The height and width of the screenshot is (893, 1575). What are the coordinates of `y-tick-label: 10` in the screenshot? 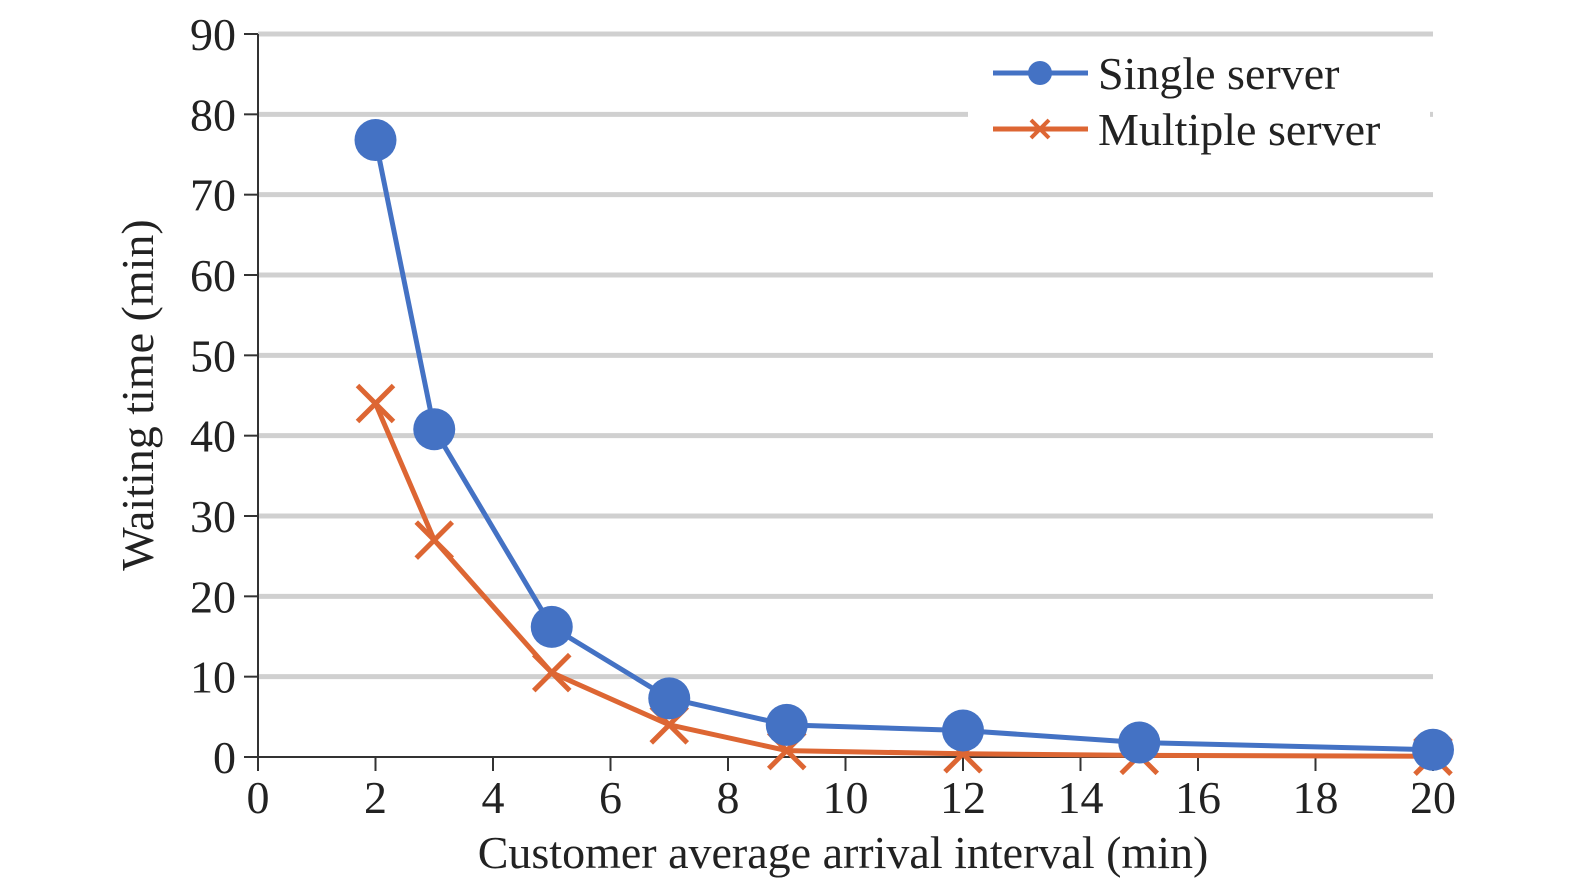 It's located at (213, 677).